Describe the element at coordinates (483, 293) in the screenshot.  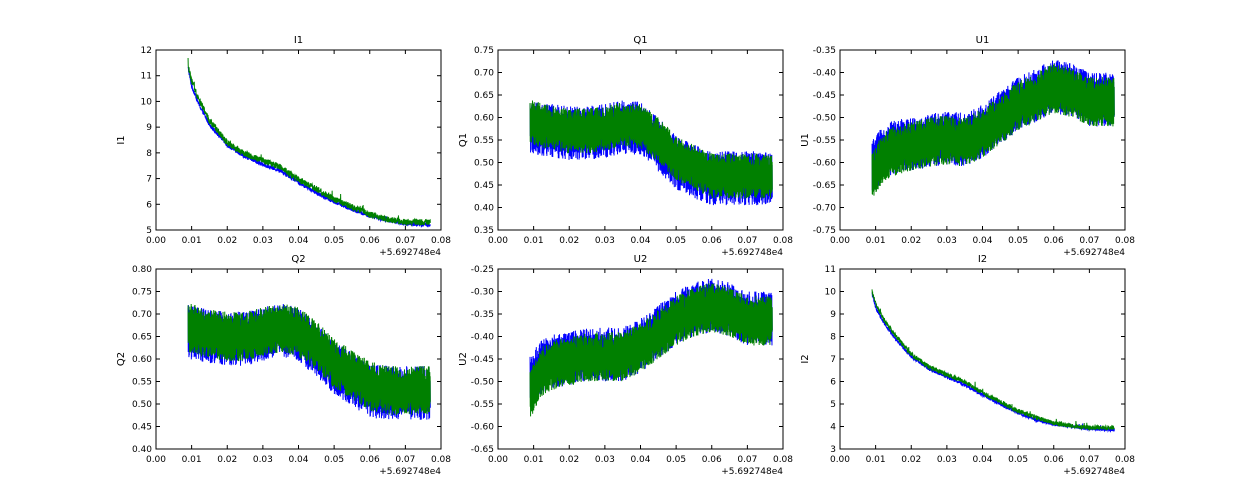
I see `y-tick-label: -0.30` at that location.